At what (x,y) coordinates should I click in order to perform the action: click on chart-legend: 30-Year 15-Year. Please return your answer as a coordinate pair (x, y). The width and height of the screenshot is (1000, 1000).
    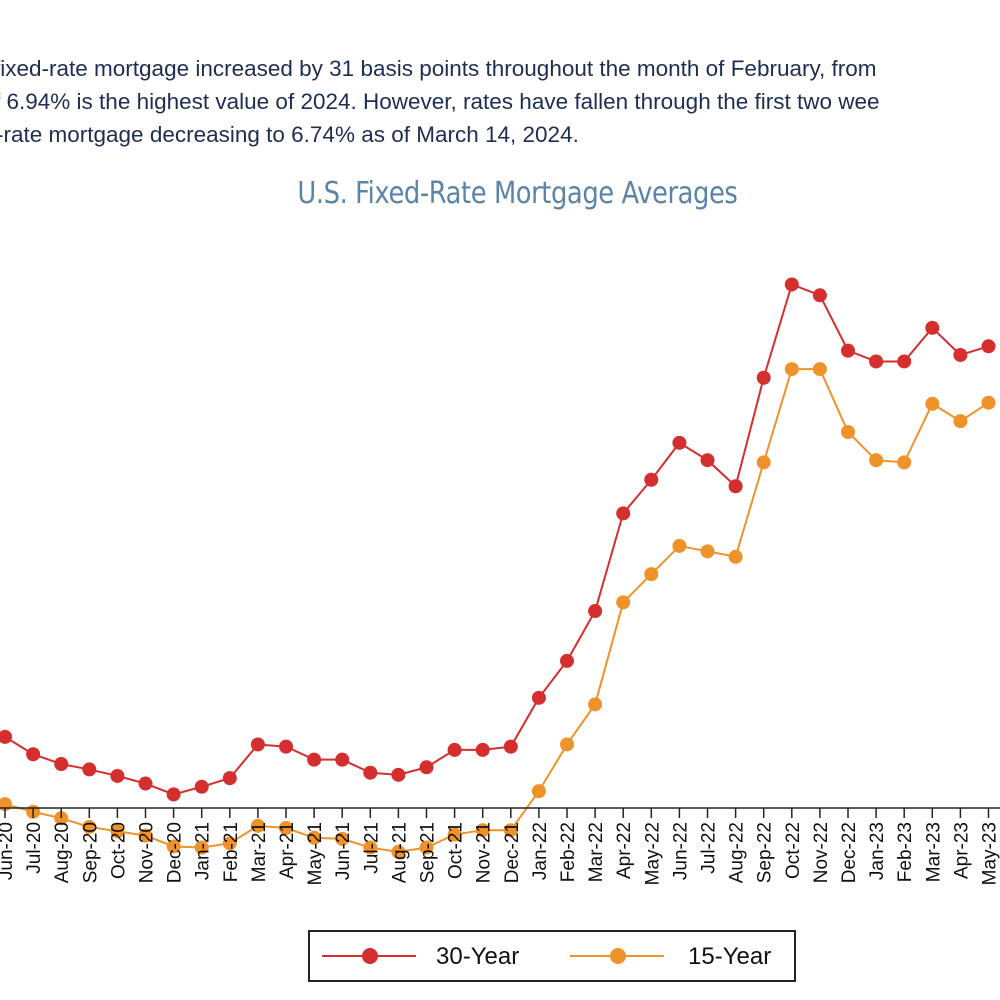
    Looking at the image, I should click on (552, 956).